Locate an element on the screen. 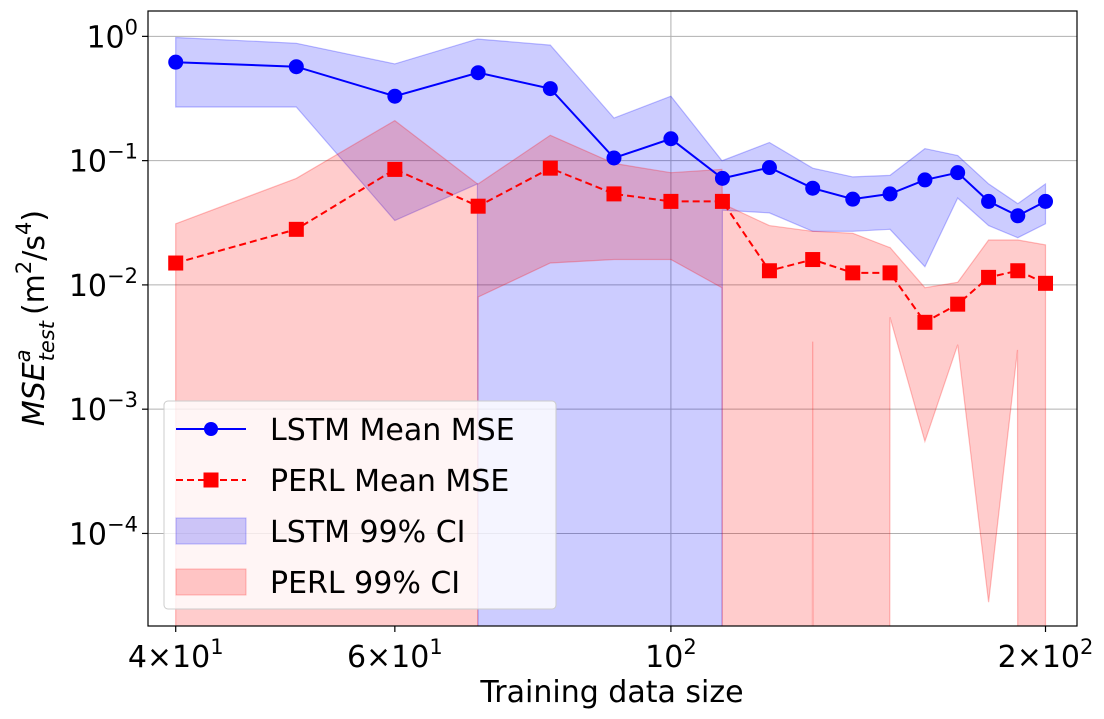 The height and width of the screenshot is (719, 1104). legend-box is located at coordinates (360, 505).